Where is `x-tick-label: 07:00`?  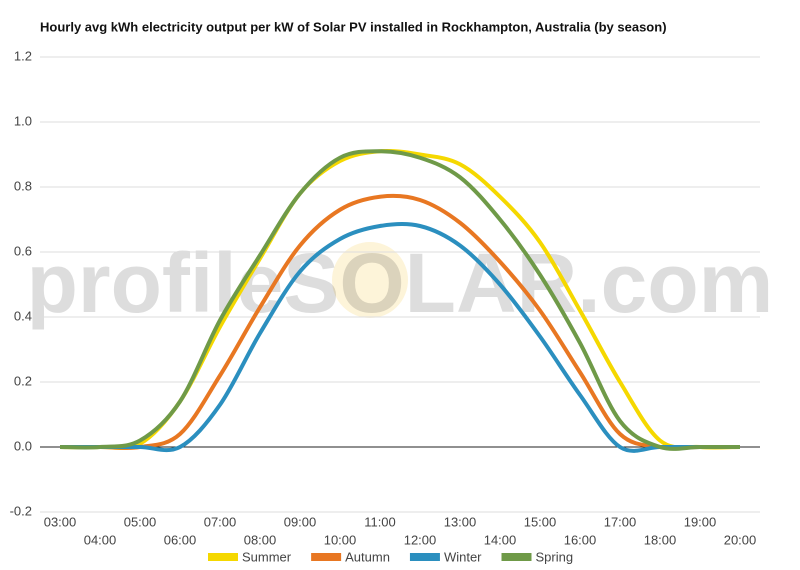 x-tick-label: 07:00 is located at coordinates (220, 521).